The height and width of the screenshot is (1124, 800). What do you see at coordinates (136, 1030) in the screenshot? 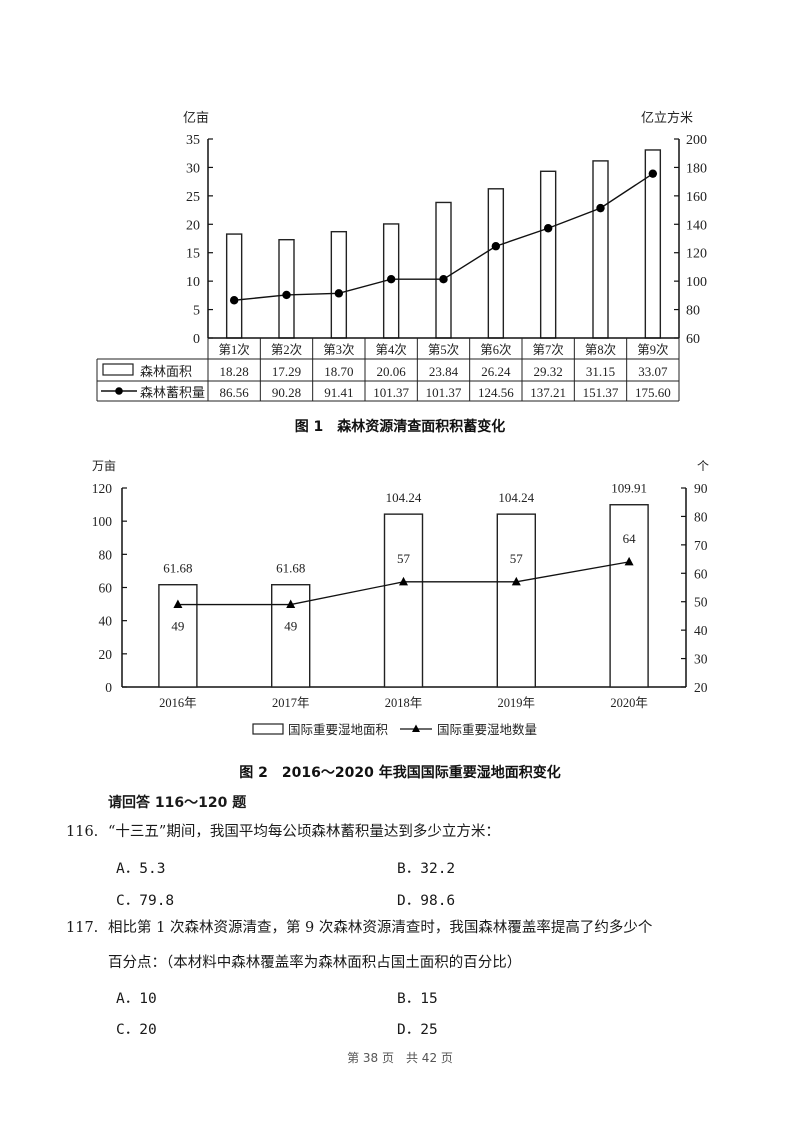
I see `option-c: C．20` at bounding box center [136, 1030].